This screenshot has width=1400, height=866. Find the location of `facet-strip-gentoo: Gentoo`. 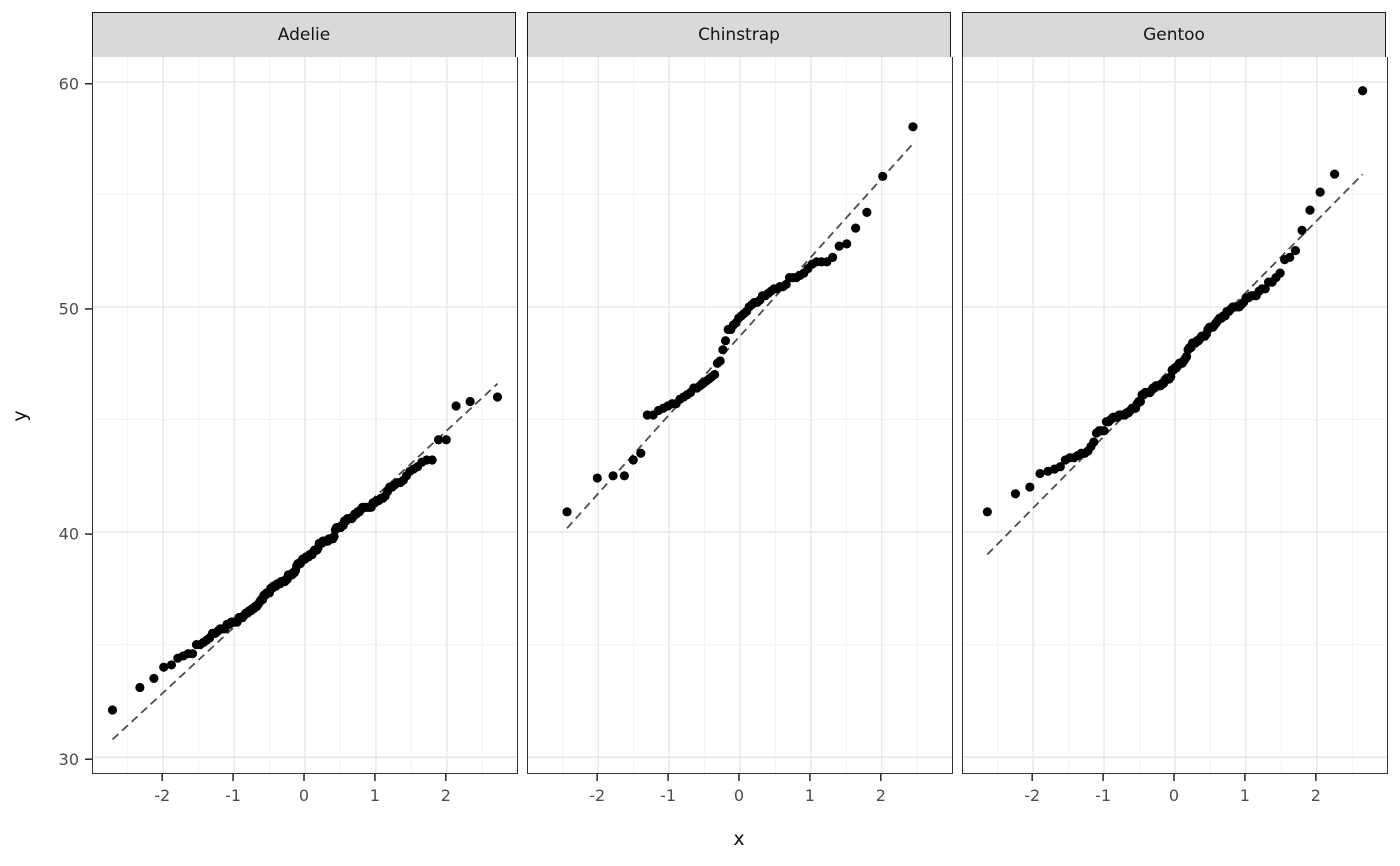

facet-strip-gentoo: Gentoo is located at coordinates (1174, 35).